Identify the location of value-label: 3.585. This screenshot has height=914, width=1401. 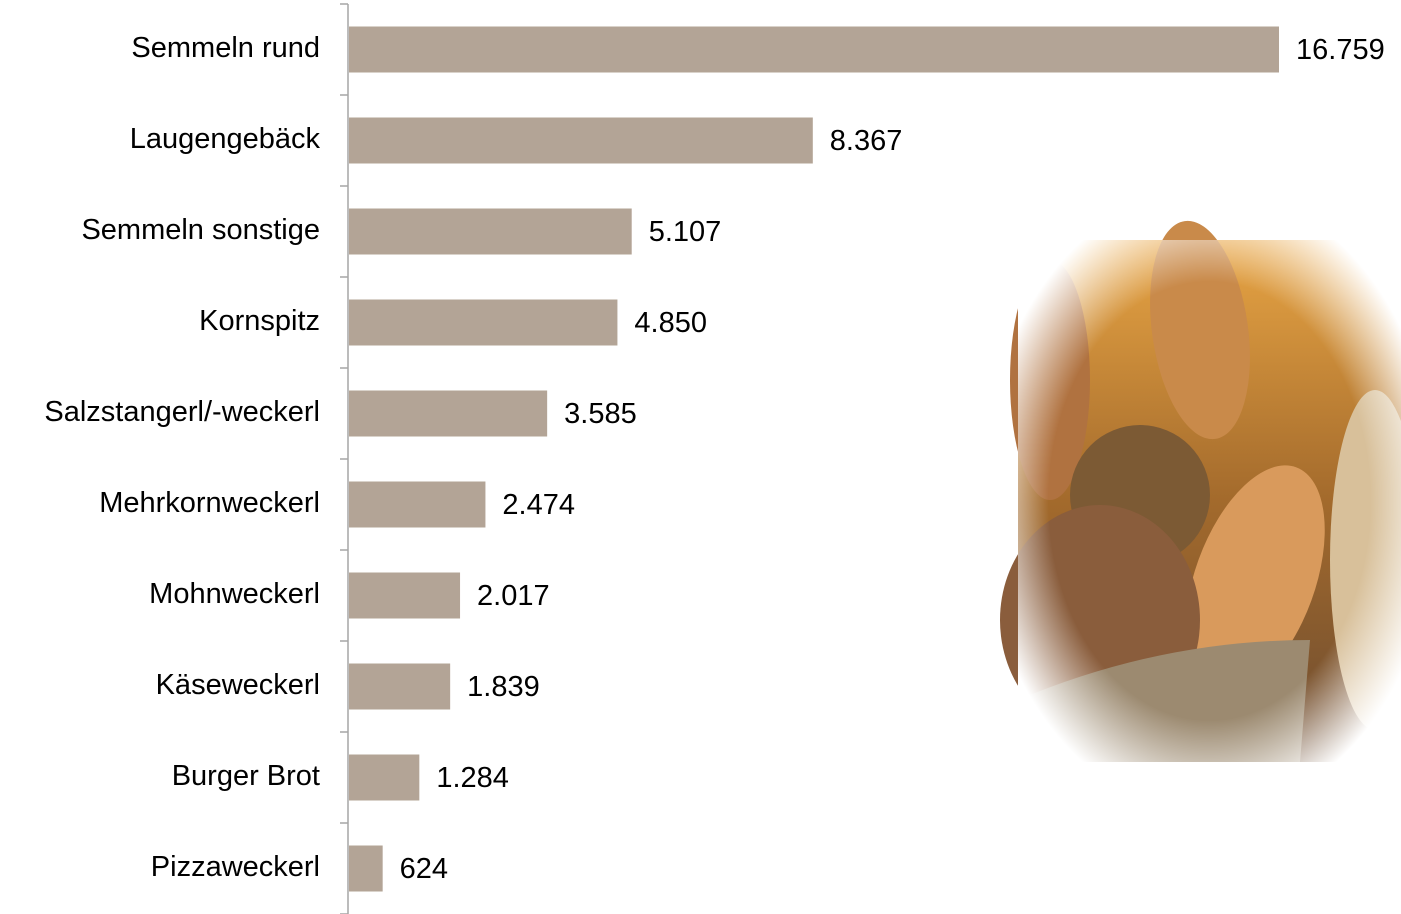
(600, 414).